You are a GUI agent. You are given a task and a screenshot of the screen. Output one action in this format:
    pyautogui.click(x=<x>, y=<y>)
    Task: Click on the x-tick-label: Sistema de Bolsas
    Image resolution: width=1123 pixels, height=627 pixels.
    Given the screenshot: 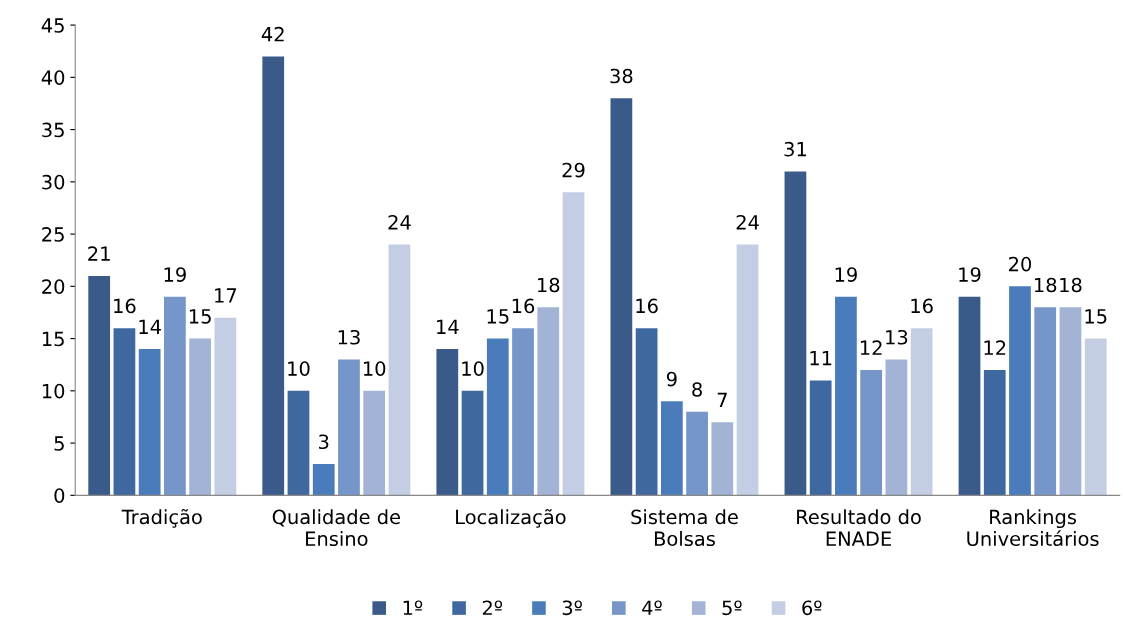 What is the action you would take?
    pyautogui.click(x=684, y=528)
    